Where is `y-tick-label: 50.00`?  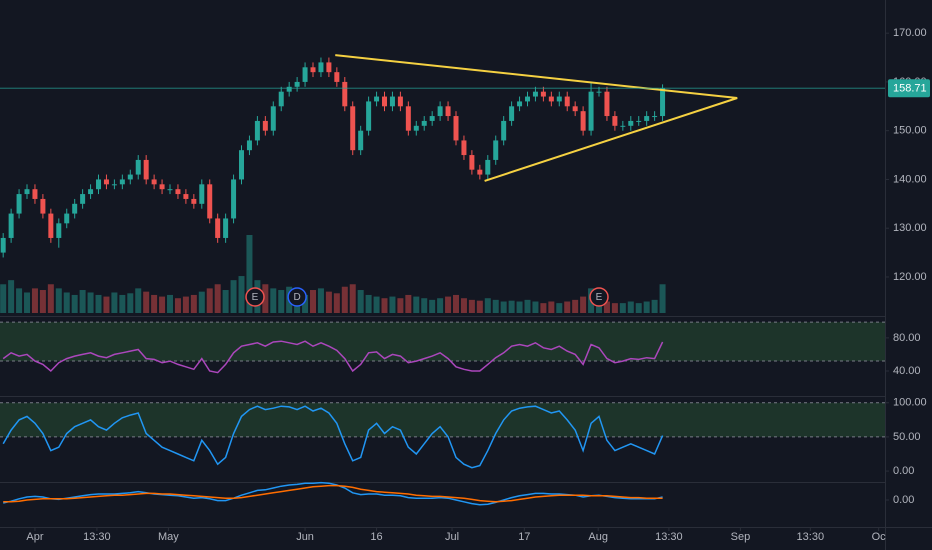
y-tick-label: 50.00 is located at coordinates (907, 437).